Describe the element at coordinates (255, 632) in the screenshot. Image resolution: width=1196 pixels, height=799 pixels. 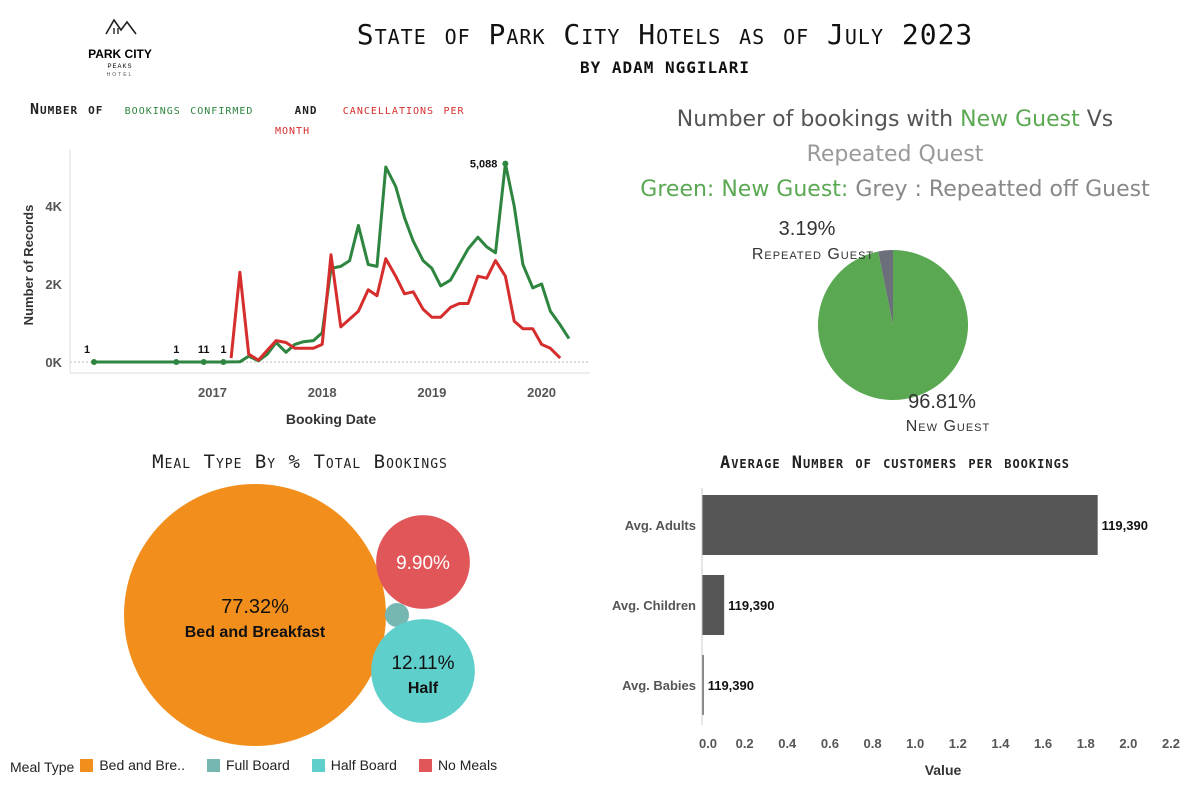
I see `meal-bubble-name: Bed and Breakfast` at that location.